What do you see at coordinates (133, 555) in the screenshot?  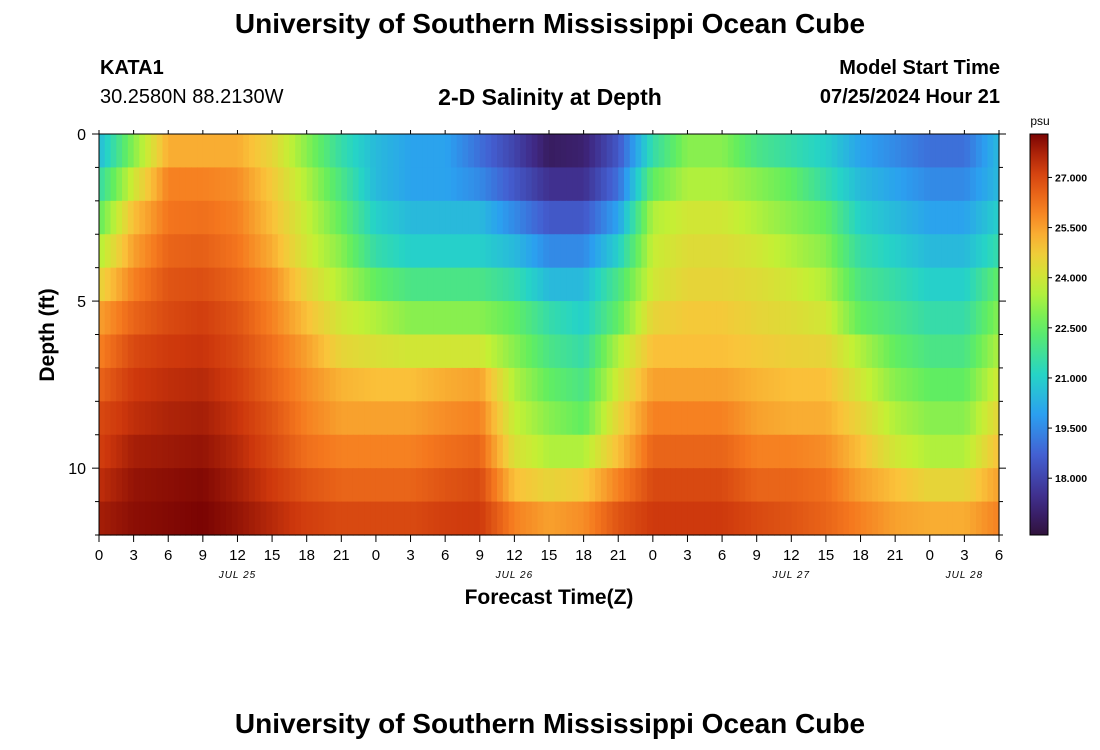 I see `x-tick-label: 3` at bounding box center [133, 555].